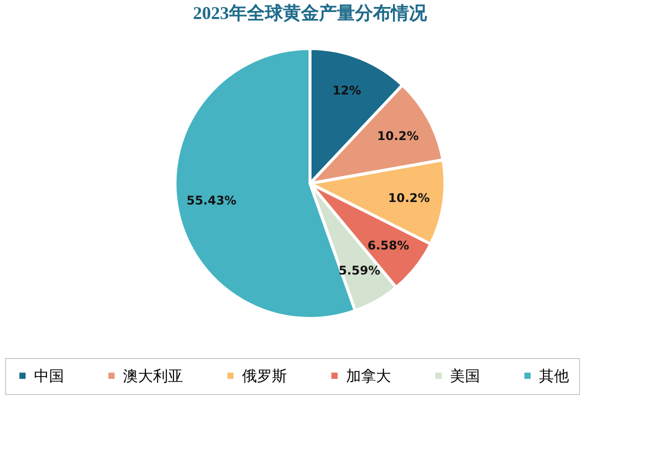 This screenshot has width=658, height=456. What do you see at coordinates (554, 376) in the screenshot?
I see `legend-label: 其他` at bounding box center [554, 376].